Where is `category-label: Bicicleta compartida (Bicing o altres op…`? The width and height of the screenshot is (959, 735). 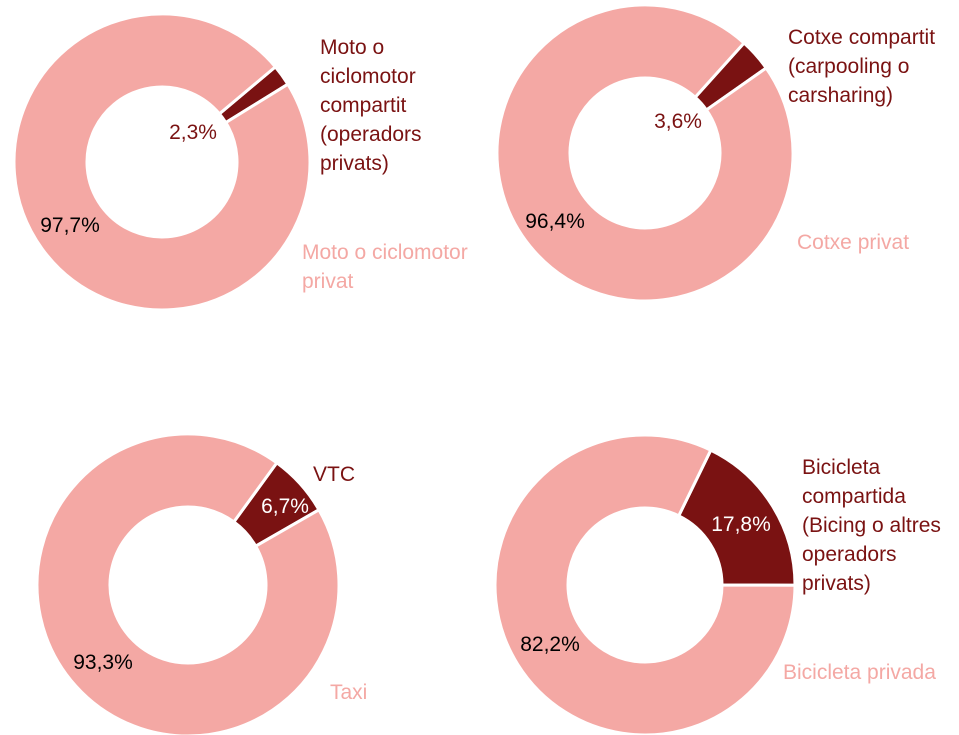
category-label: Bicicleta compartida (Bicing o altres op… is located at coordinates (871, 525).